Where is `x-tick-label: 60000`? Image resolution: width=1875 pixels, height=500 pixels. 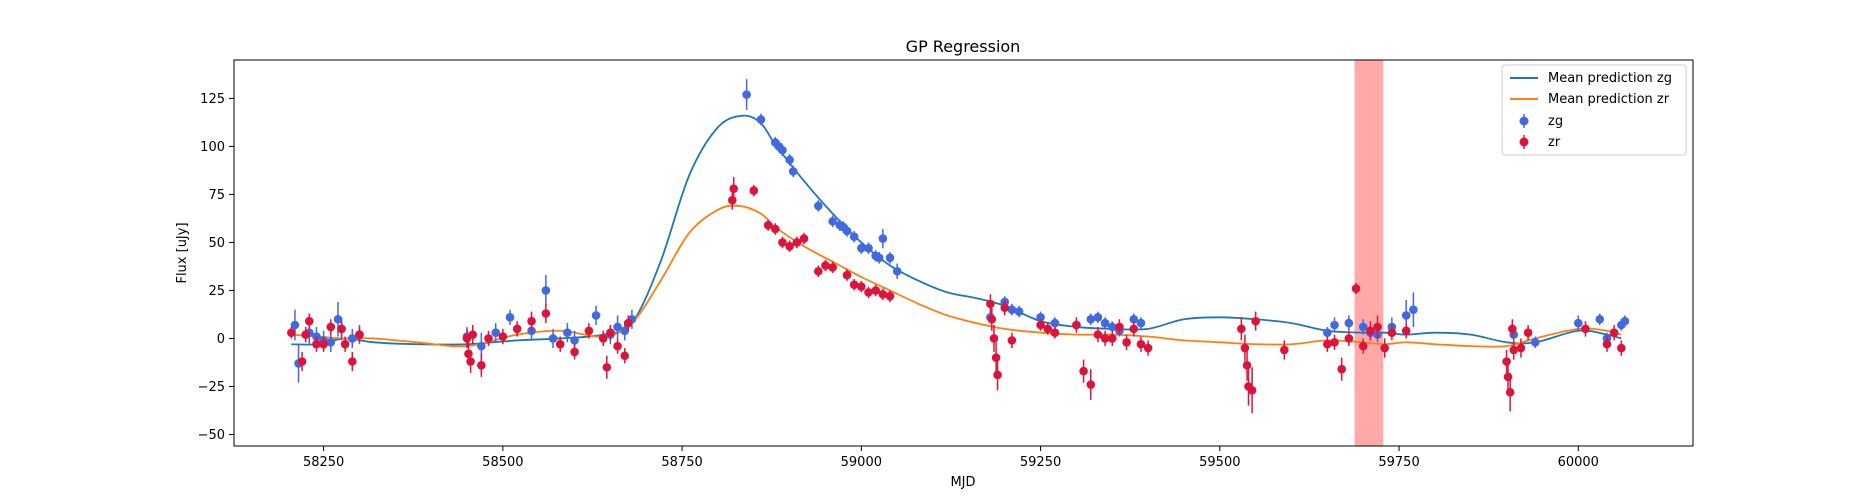
x-tick-label: 60000 is located at coordinates (1578, 462).